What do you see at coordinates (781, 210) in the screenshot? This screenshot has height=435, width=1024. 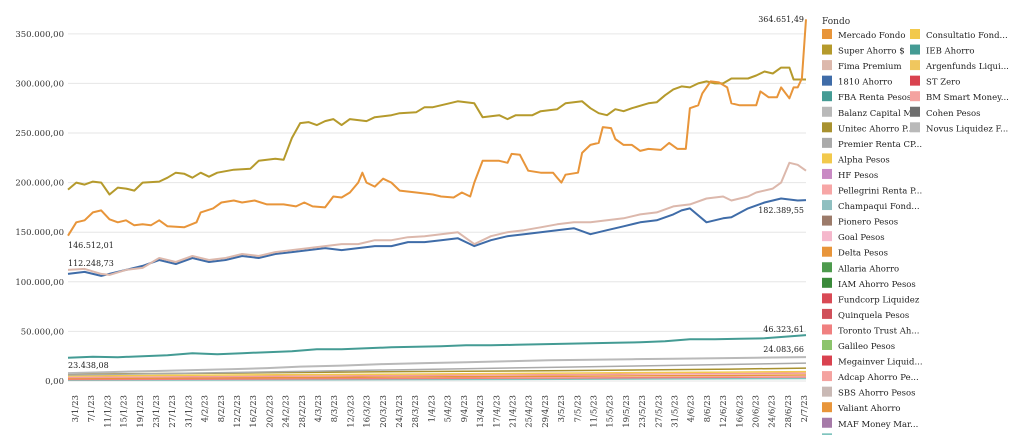 I see `data-label: 182.389,55` at bounding box center [781, 210].